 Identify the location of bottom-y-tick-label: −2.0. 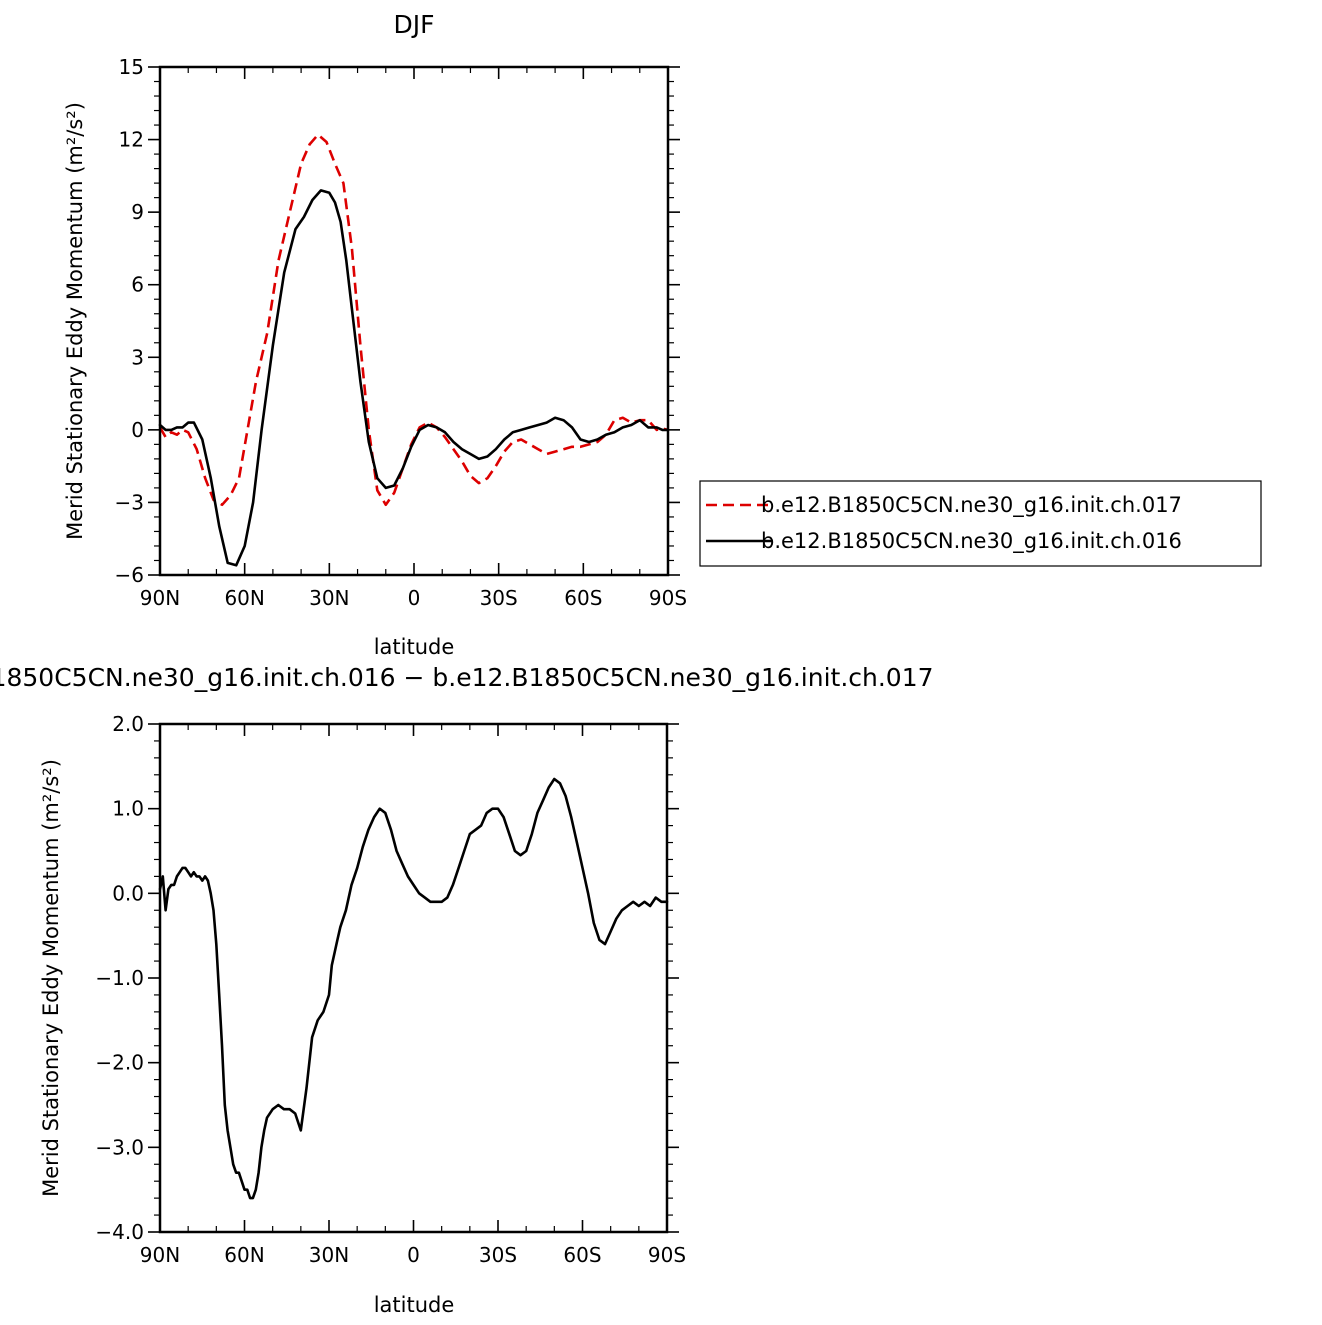
(119, 1063).